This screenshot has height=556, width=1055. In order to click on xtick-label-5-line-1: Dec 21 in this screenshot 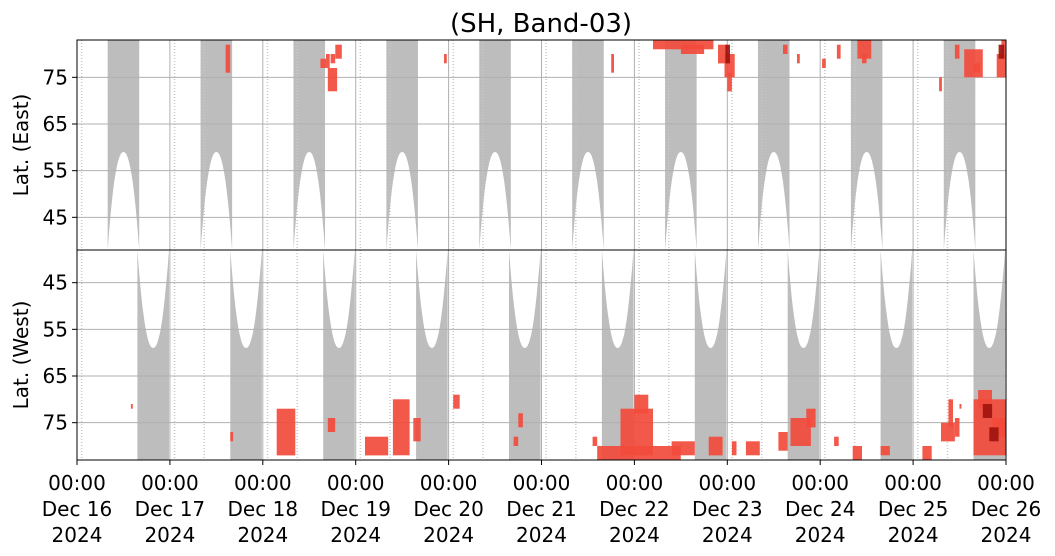, I will do `click(541, 509)`.